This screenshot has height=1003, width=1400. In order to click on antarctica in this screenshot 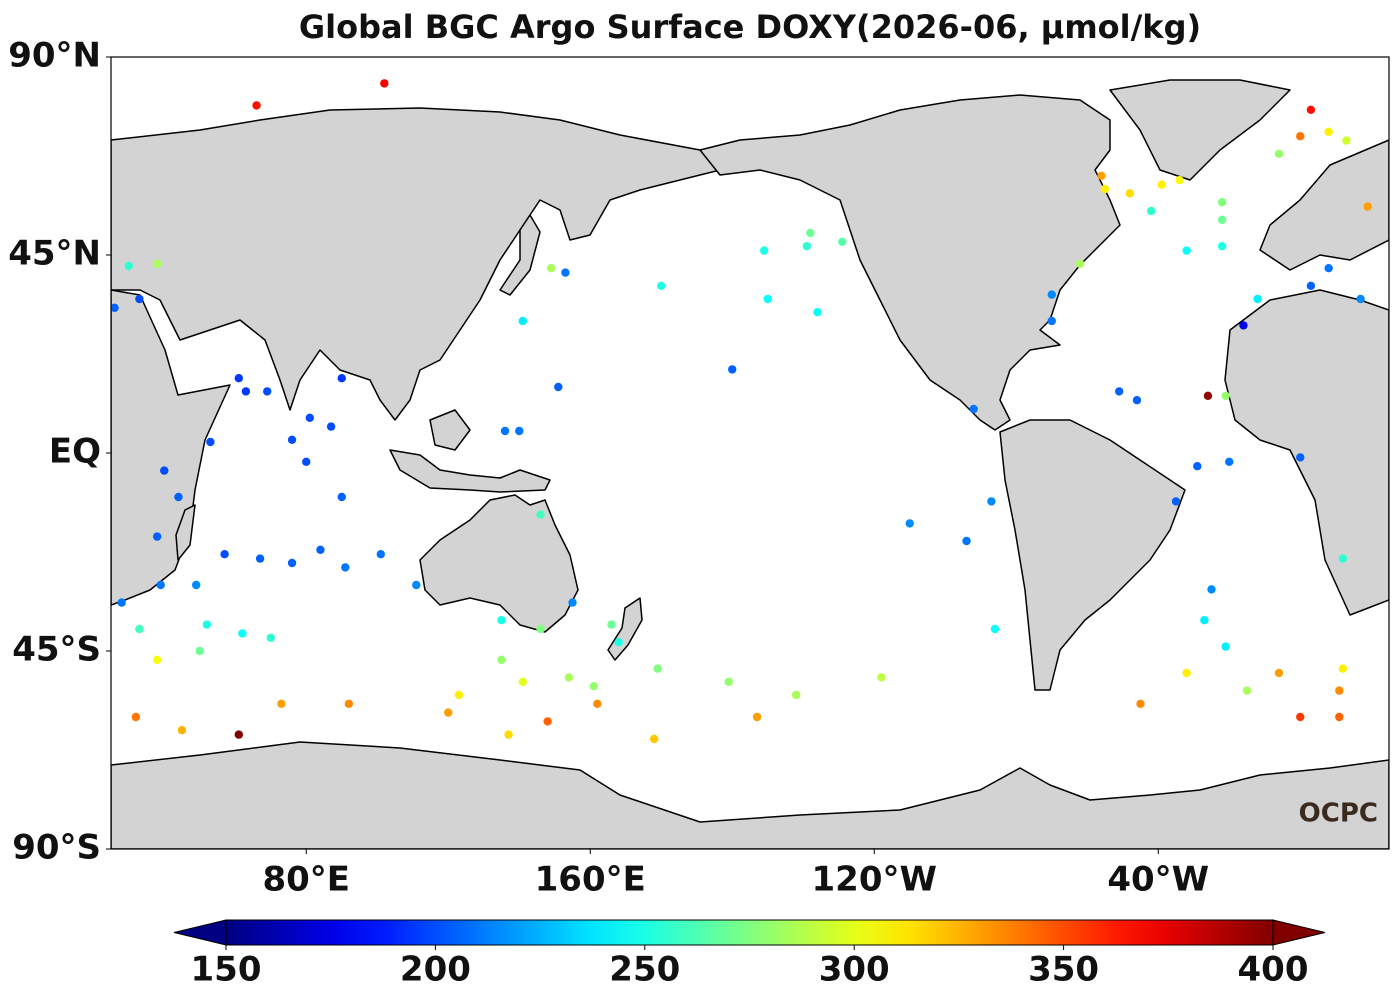, I will do `click(750, 795)`.